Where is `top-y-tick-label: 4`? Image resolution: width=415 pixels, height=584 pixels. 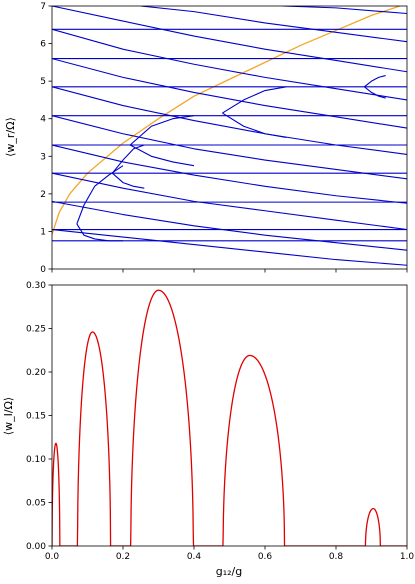 top-y-tick-label: 4 is located at coordinates (43, 120).